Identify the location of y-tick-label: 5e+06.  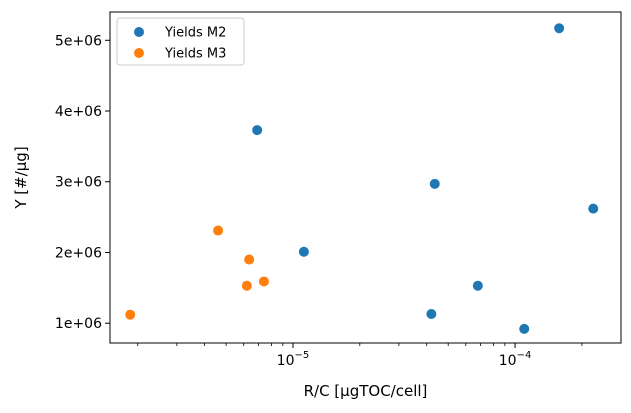
(78, 41).